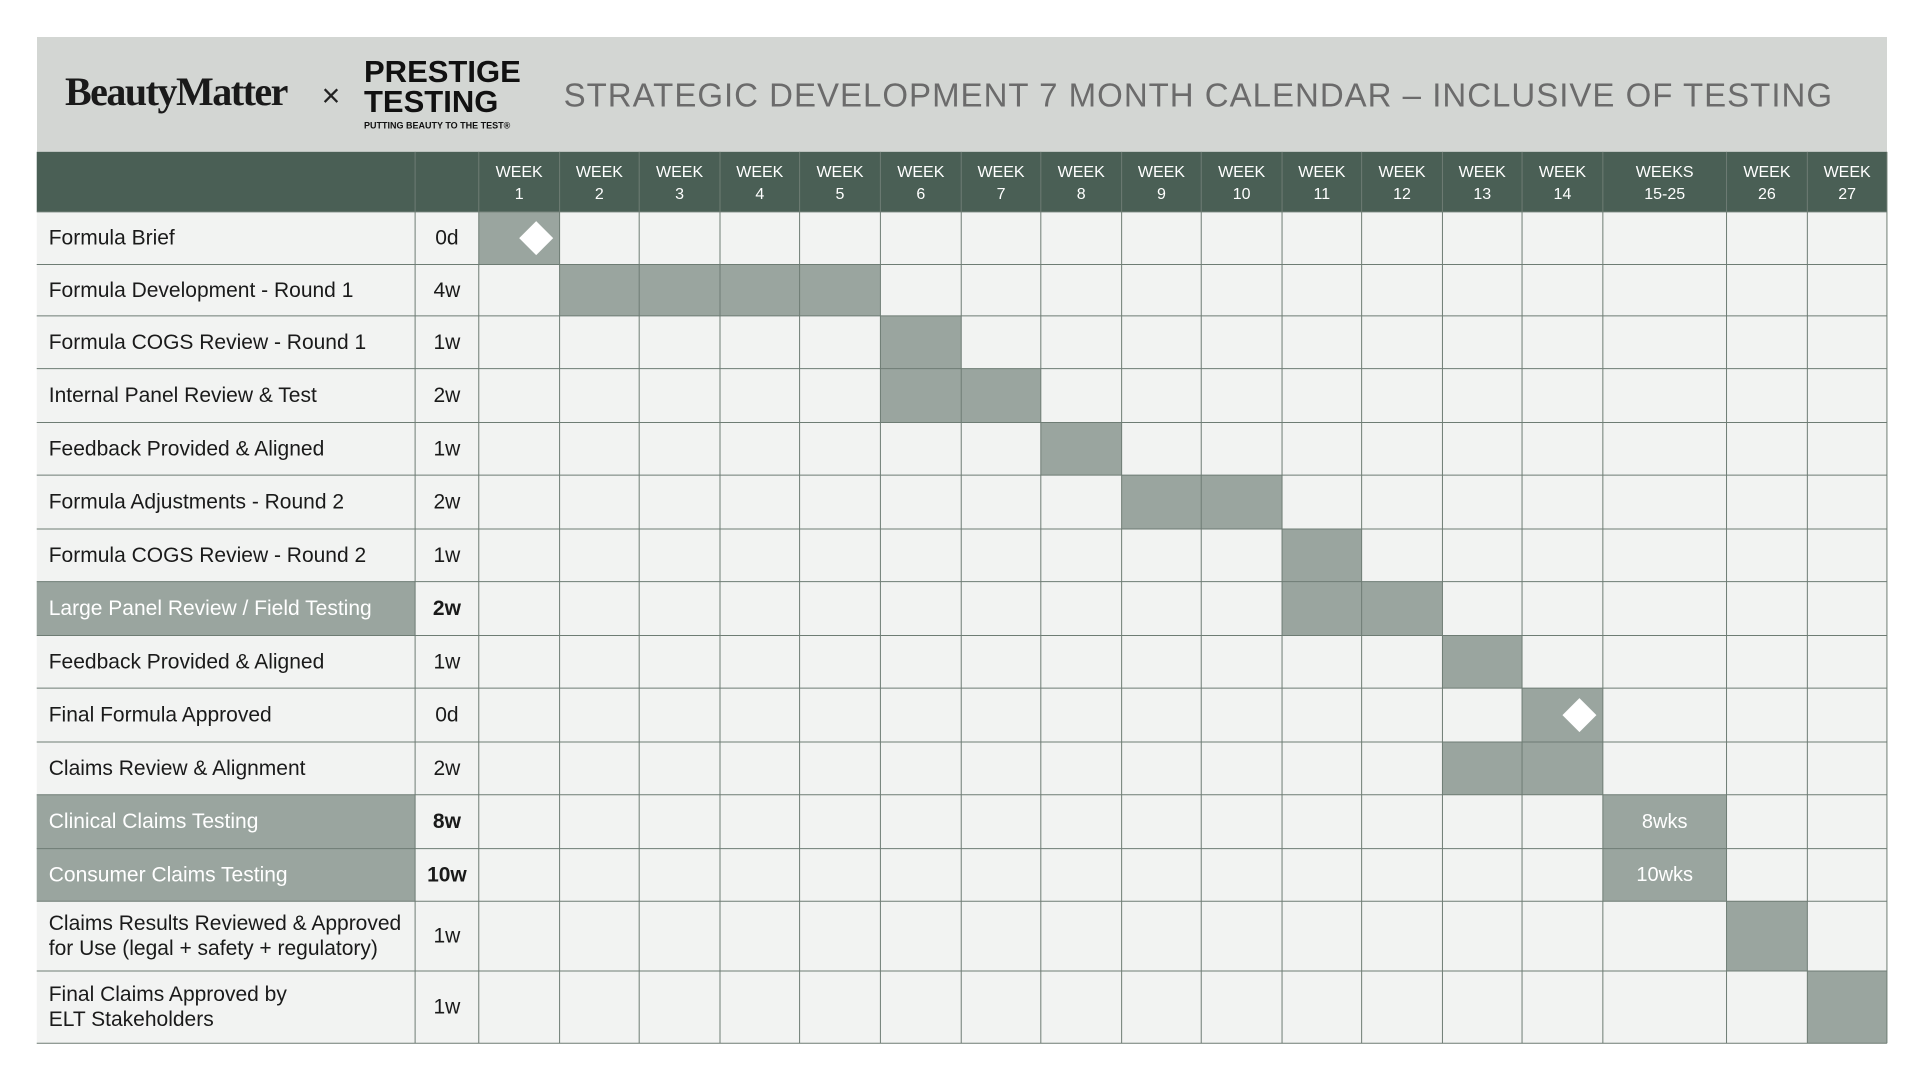  I want to click on column-header: 6, so click(920, 194).